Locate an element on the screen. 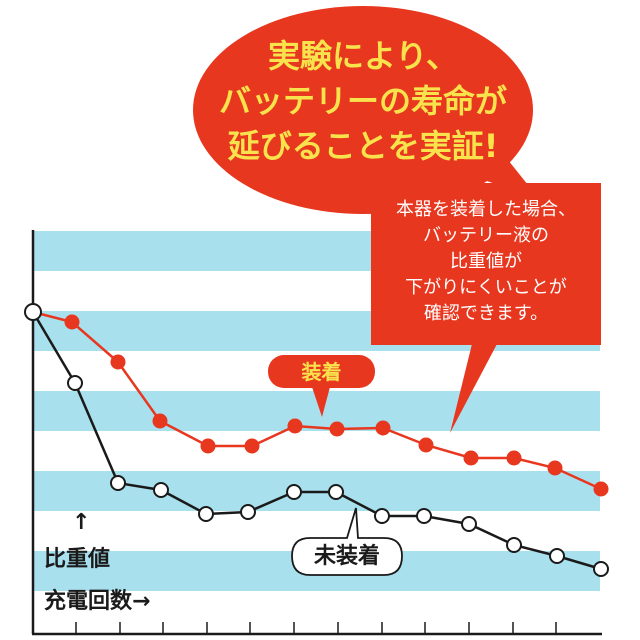 Image resolution: width=640 pixels, height=640 pixels. mounted-label-bubble is located at coordinates (321, 386).